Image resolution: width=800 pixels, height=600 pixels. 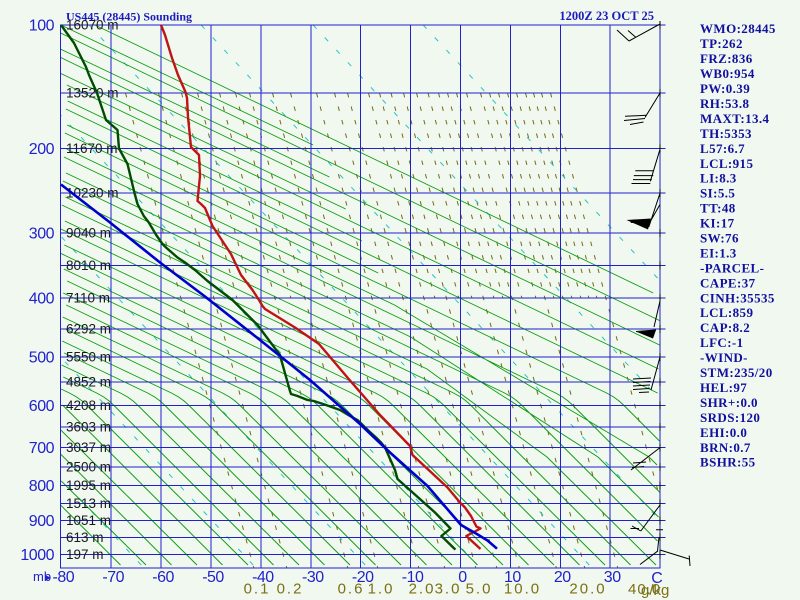 What do you see at coordinates (448, 589) in the screenshot?
I see `svg-text: 3.0` at bounding box center [448, 589].